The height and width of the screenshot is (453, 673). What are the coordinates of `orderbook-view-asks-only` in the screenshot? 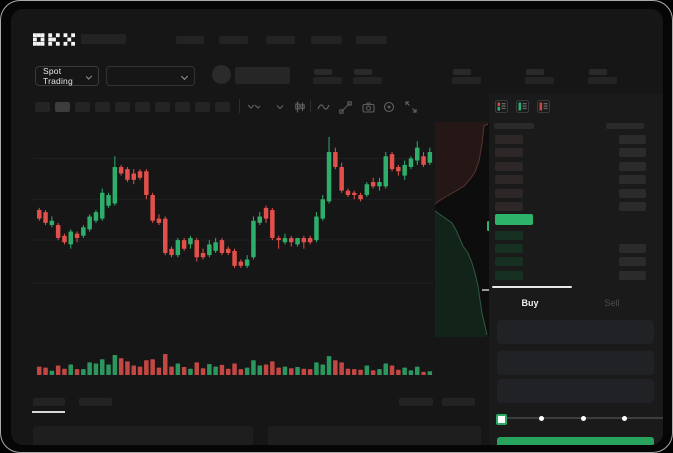 It's located at (543, 106).